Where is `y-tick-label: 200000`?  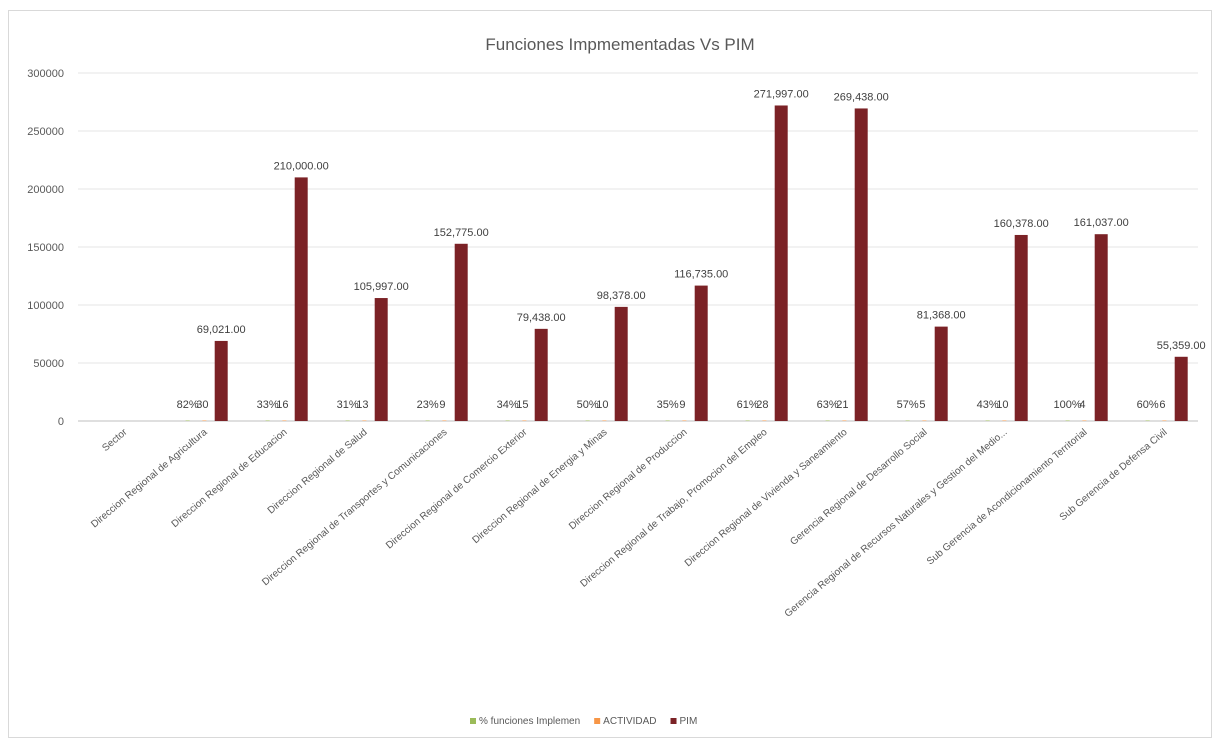 y-tick-label: 200000 is located at coordinates (45, 190).